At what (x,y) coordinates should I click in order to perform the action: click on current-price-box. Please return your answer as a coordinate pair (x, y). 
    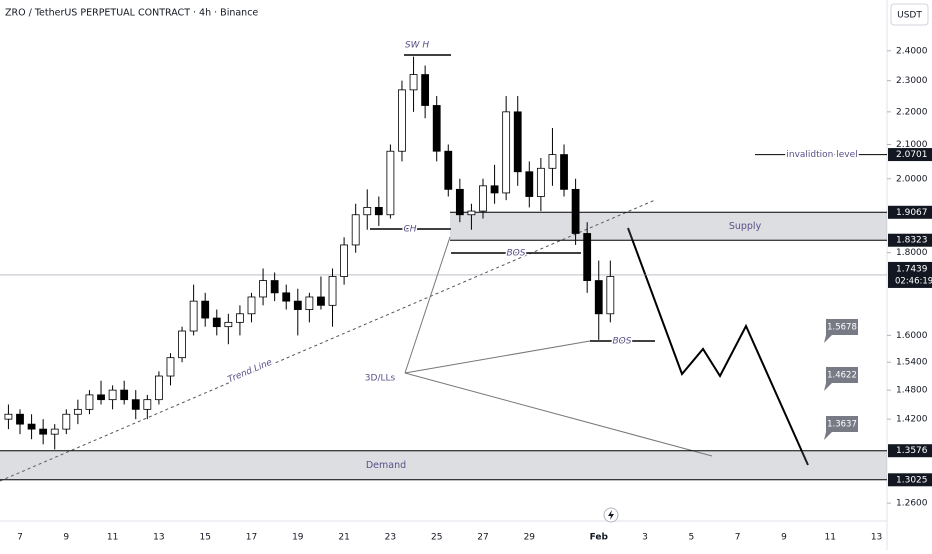
    Looking at the image, I should click on (910, 274).